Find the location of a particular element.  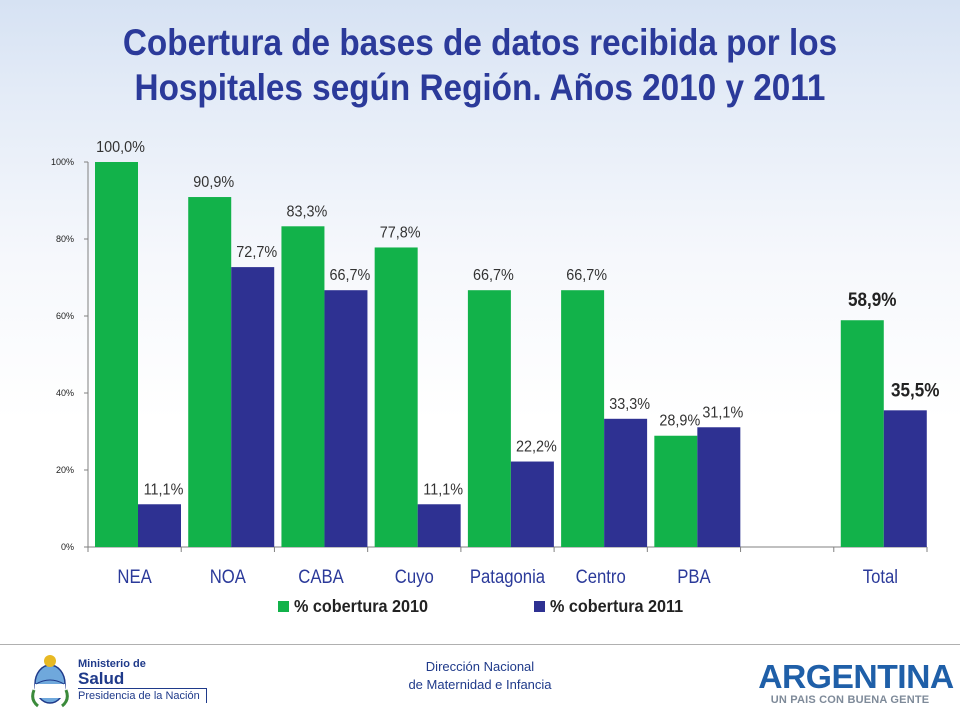

y-tick-label: 80% is located at coordinates (65, 239).